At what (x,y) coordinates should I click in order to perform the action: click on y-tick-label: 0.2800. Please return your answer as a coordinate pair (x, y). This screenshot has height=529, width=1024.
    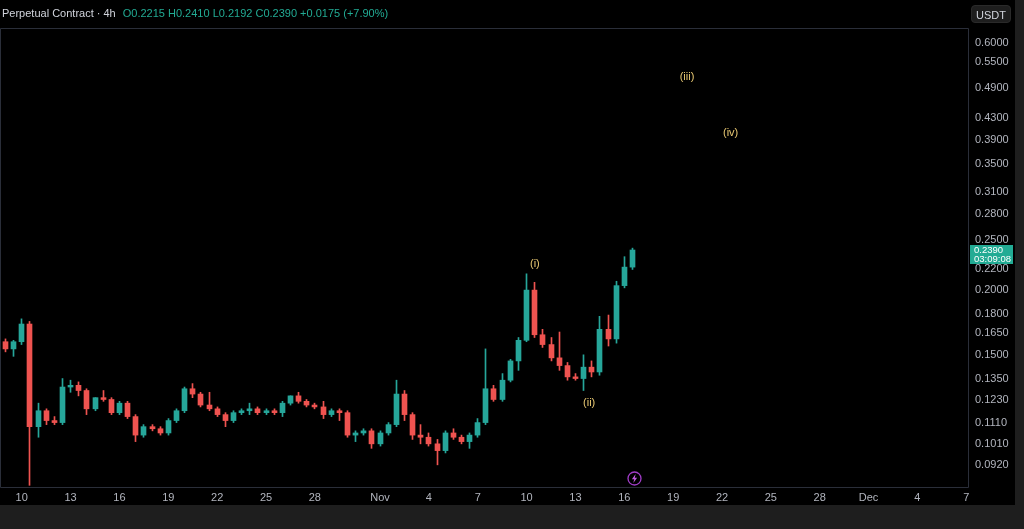
    Looking at the image, I should click on (992, 213).